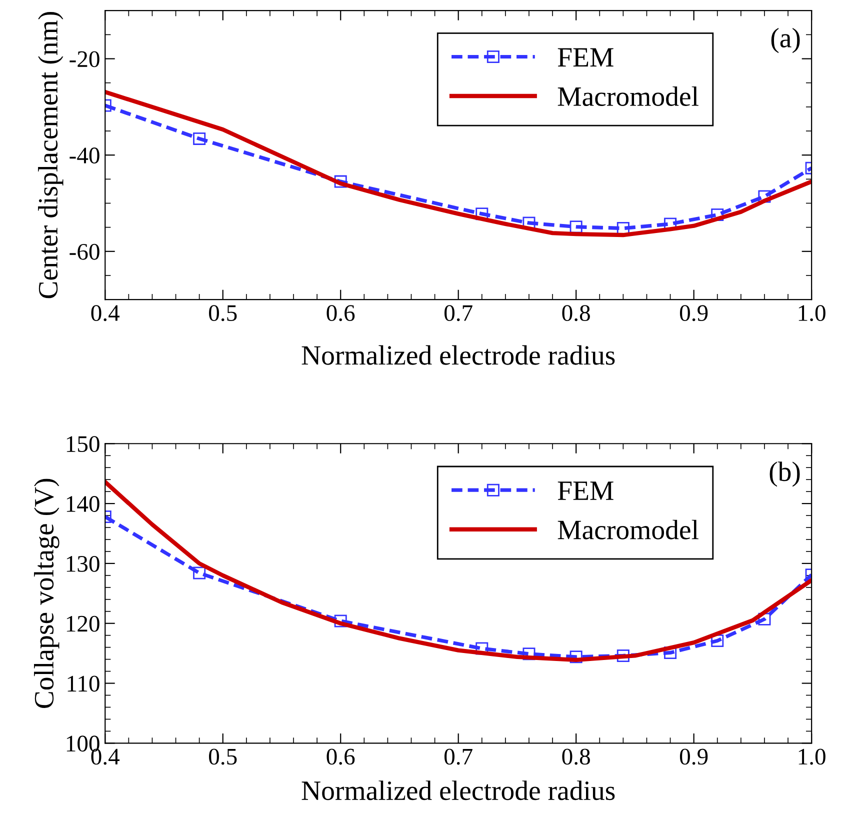 Image resolution: width=841 pixels, height=814 pixels. What do you see at coordinates (83, 624) in the screenshot?
I see `y-tick-label: 120` at bounding box center [83, 624].